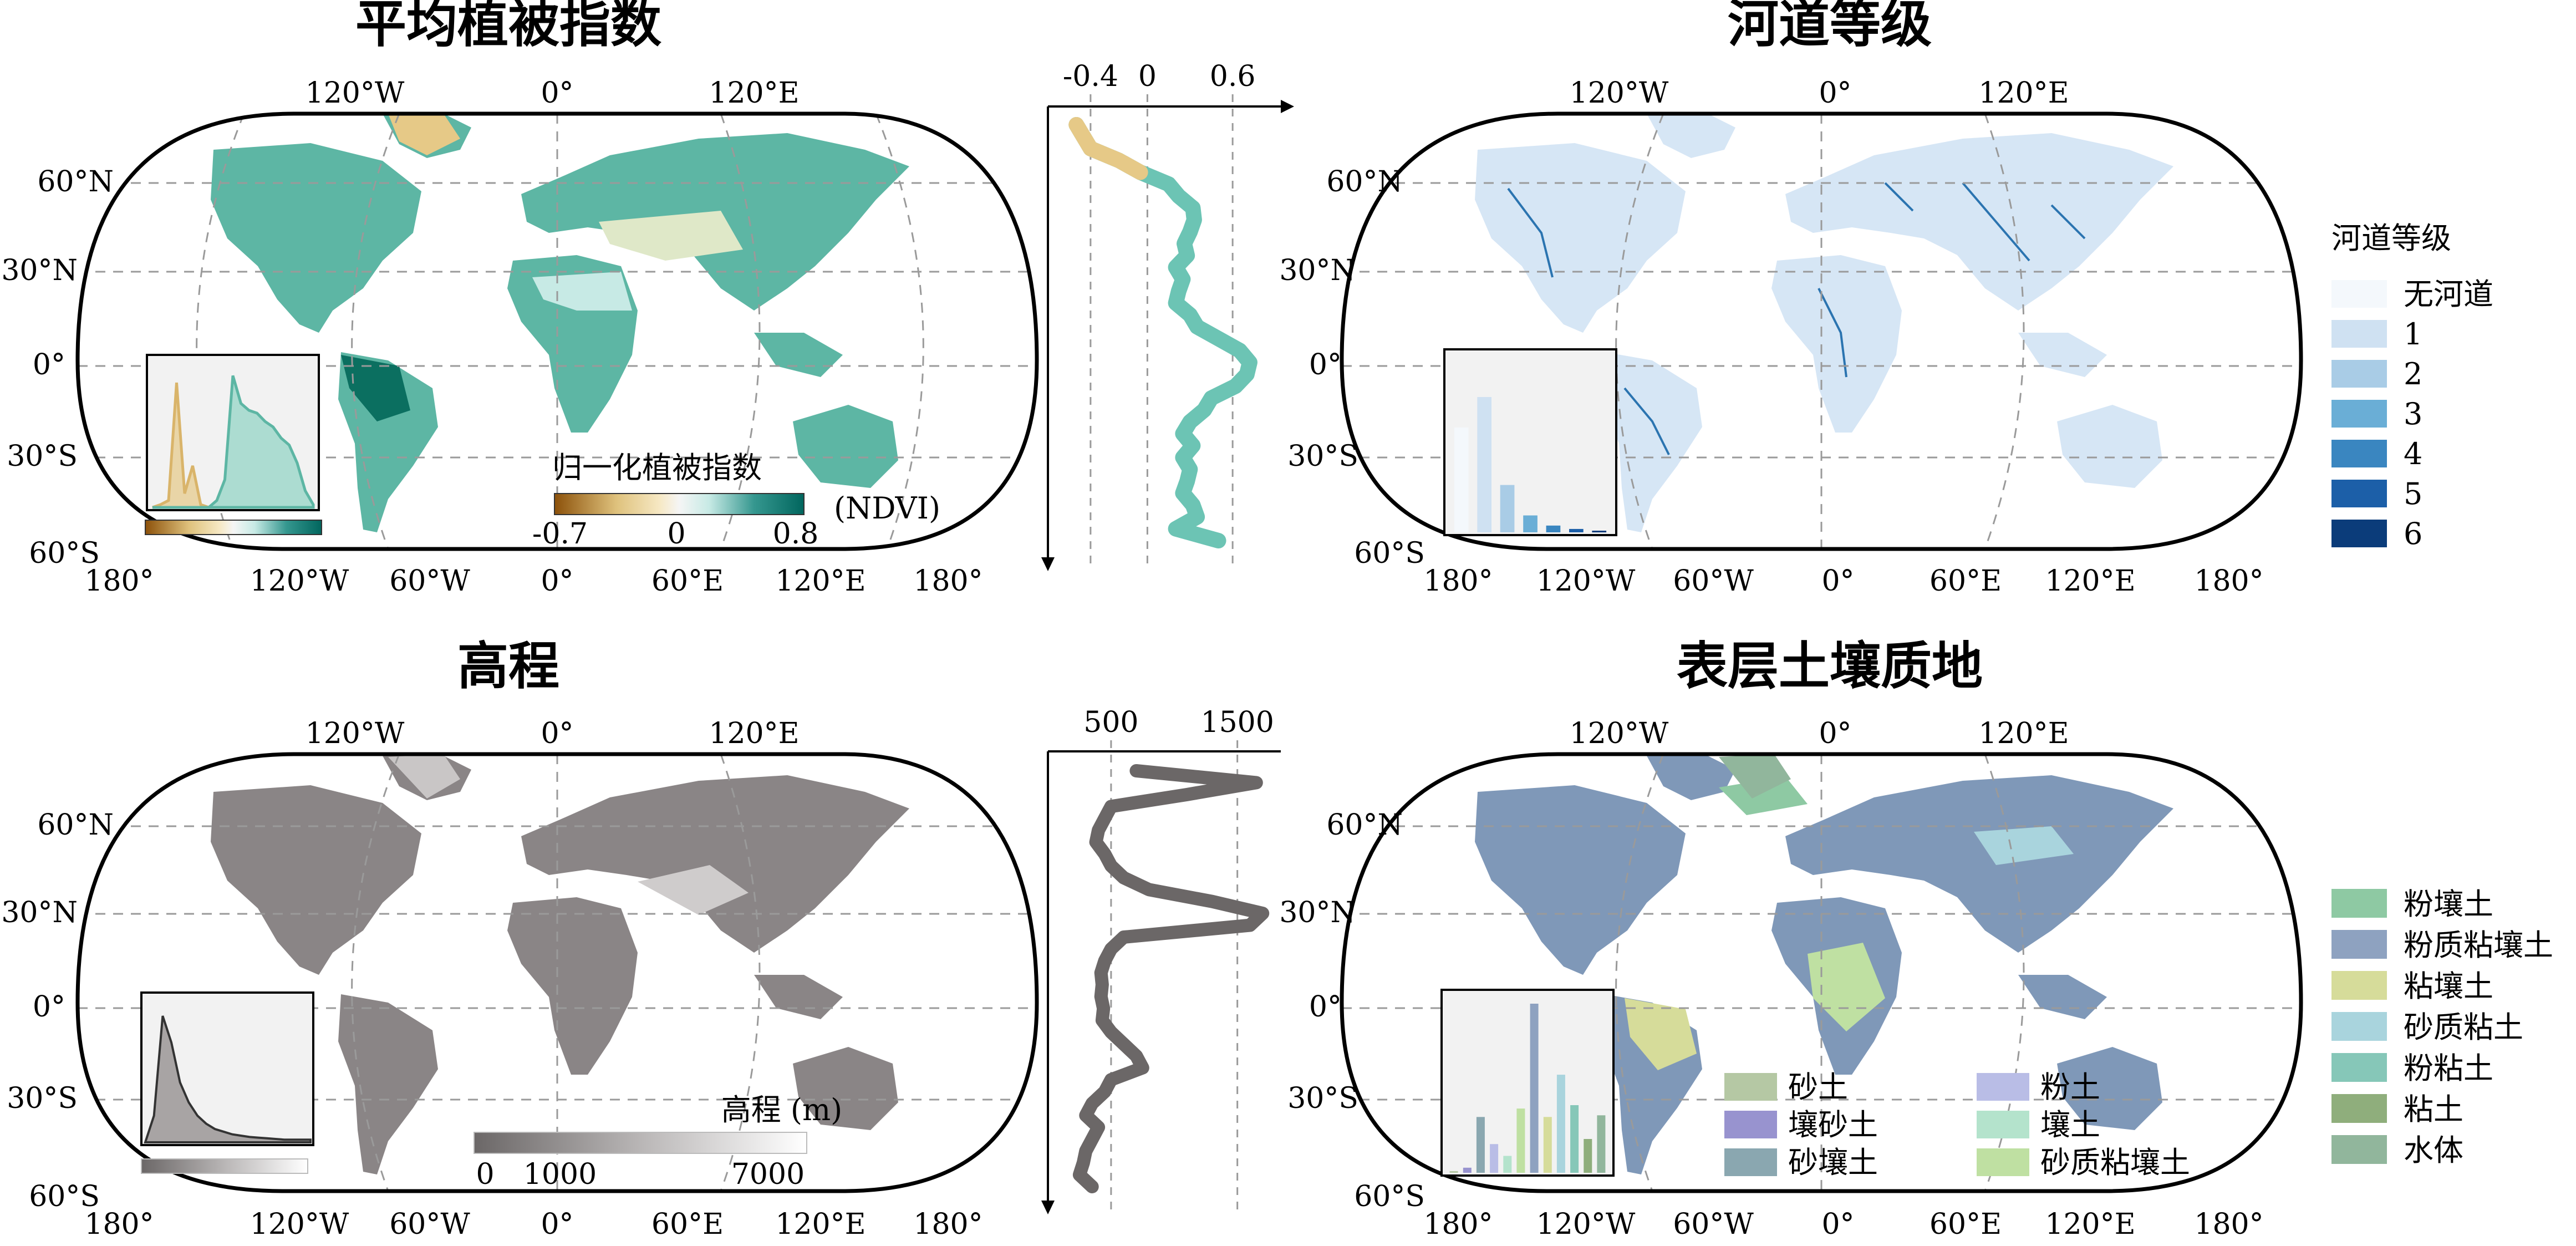 The image size is (2576, 1246). What do you see at coordinates (49, 1007) in the screenshot?
I see `elev-tick-left-0: 0°` at bounding box center [49, 1007].